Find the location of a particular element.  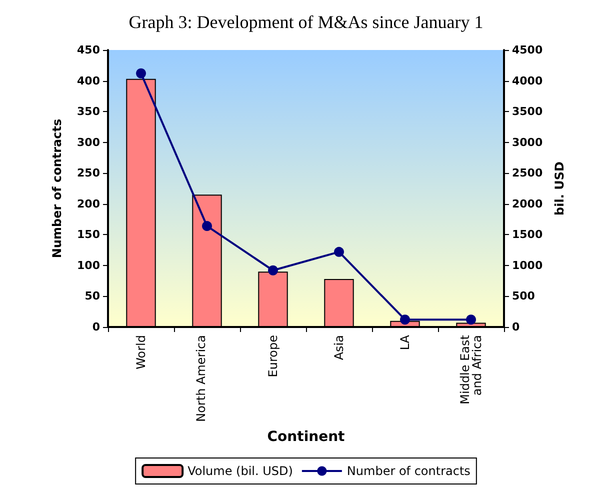

legend-label: Number of contracts is located at coordinates (408, 471).